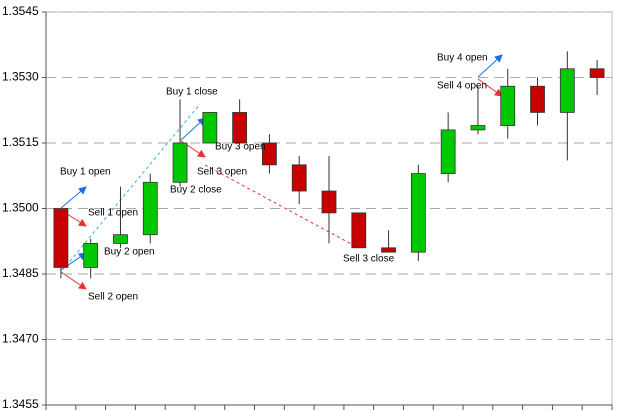 The width and height of the screenshot is (620, 412). What do you see at coordinates (20, 77) in the screenshot?
I see `y-tick-label: 1.3530` at bounding box center [20, 77].